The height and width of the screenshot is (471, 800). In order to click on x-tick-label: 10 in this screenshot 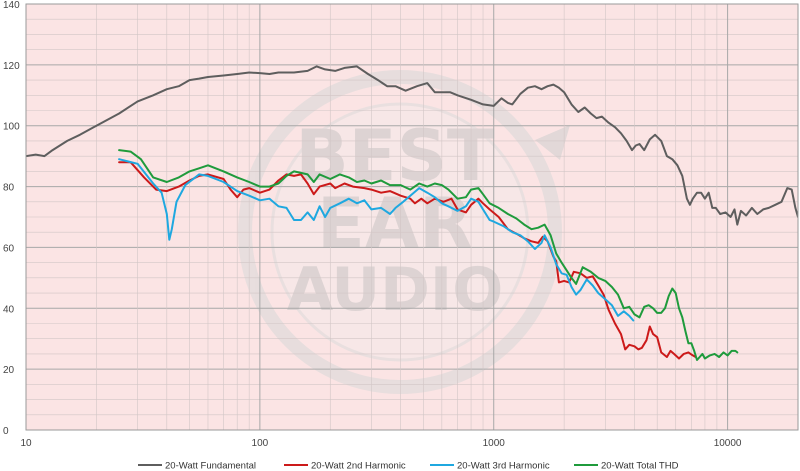, I will do `click(26, 443)`.